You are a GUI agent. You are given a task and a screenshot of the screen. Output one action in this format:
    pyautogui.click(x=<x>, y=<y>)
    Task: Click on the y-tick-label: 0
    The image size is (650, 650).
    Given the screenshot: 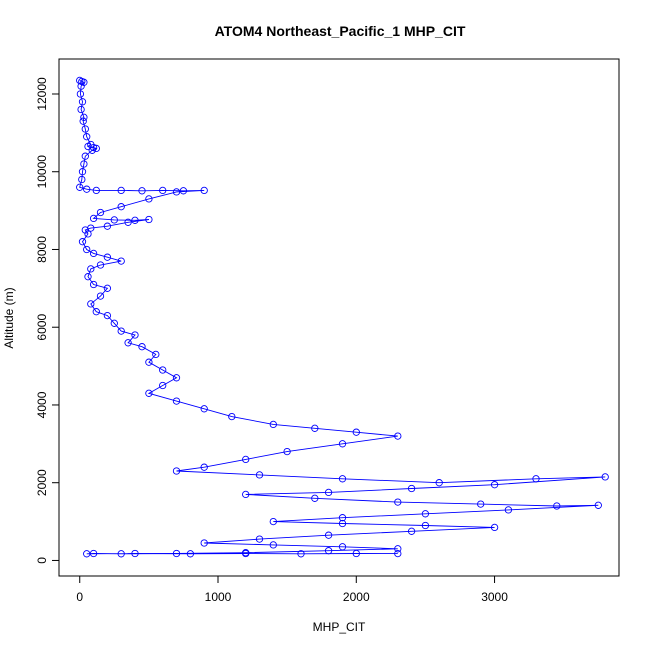 What is the action you would take?
    pyautogui.click(x=42, y=560)
    